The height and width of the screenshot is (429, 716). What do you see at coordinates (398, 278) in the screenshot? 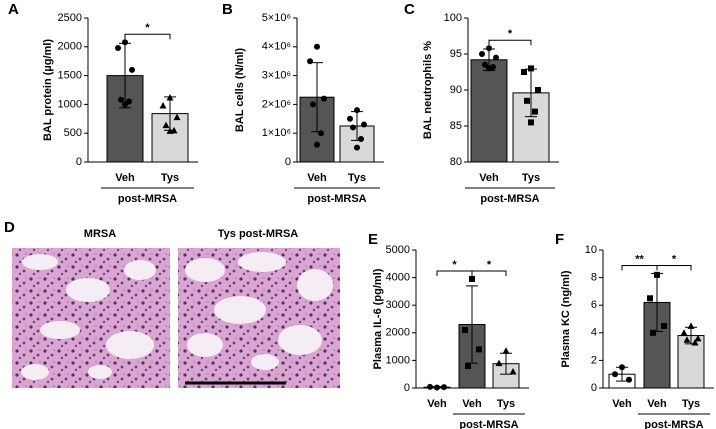
I see `y-tick-label: 4000` at bounding box center [398, 278].